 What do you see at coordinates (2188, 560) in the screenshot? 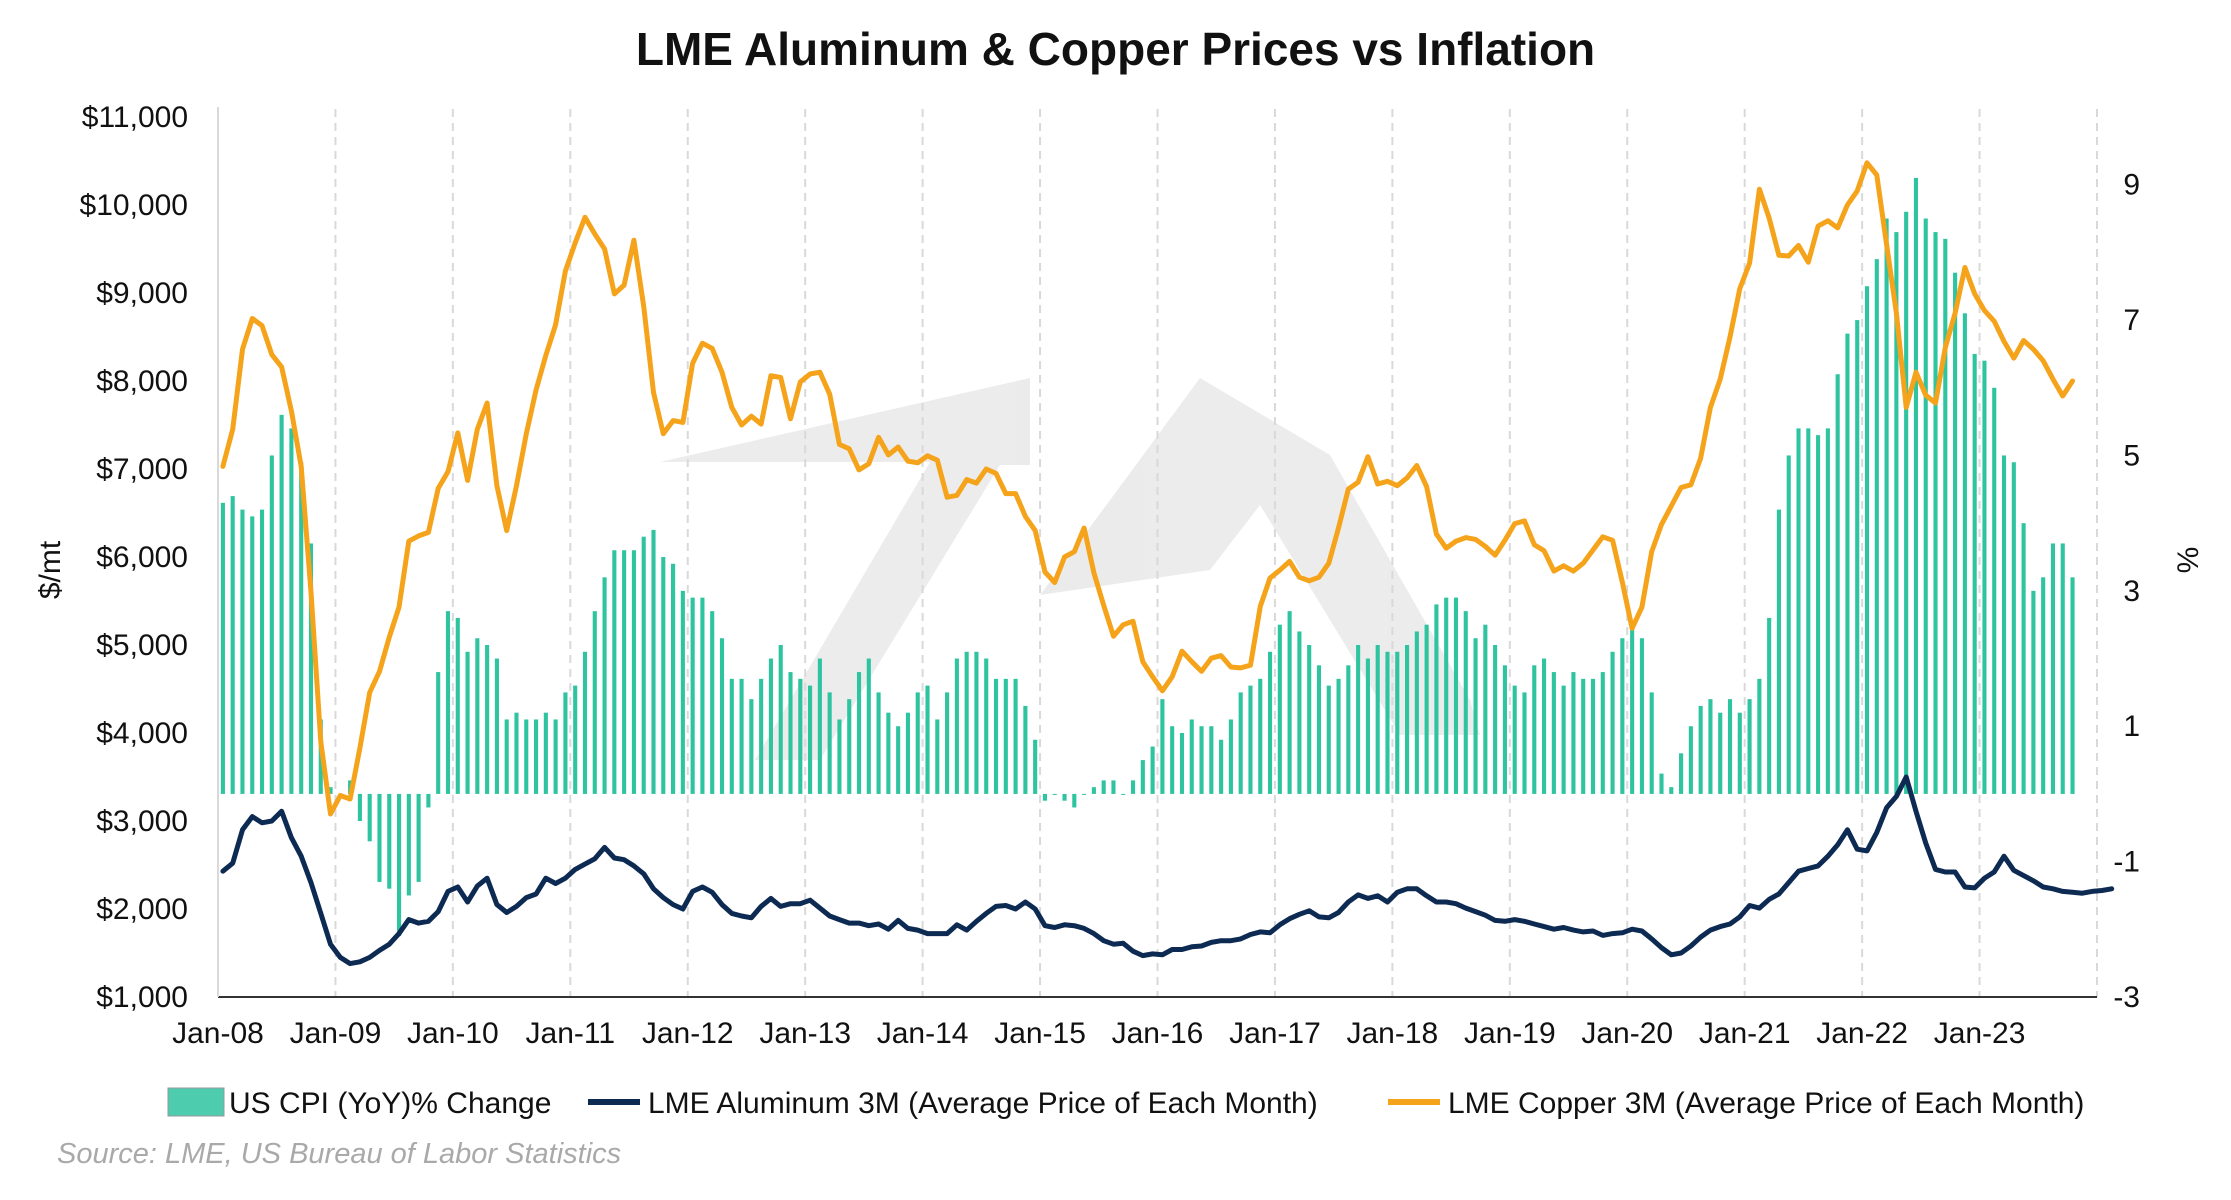
I see `y-right-axis-title: %` at bounding box center [2188, 560].